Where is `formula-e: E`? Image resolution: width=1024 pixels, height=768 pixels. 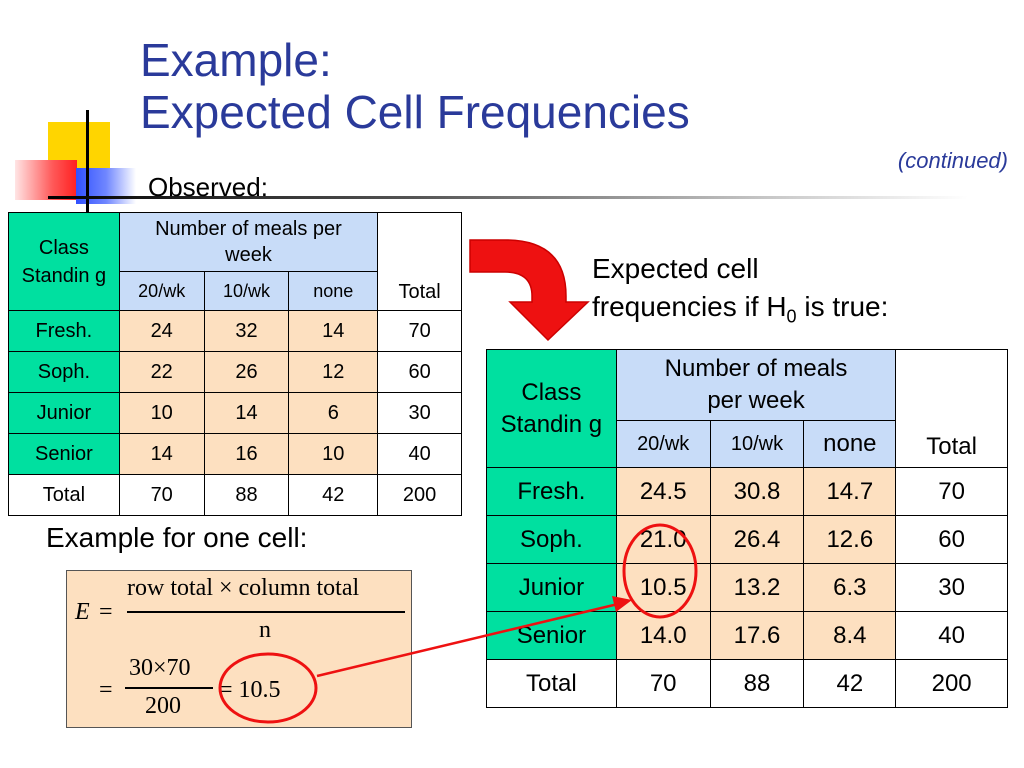 formula-e: E is located at coordinates (82, 612).